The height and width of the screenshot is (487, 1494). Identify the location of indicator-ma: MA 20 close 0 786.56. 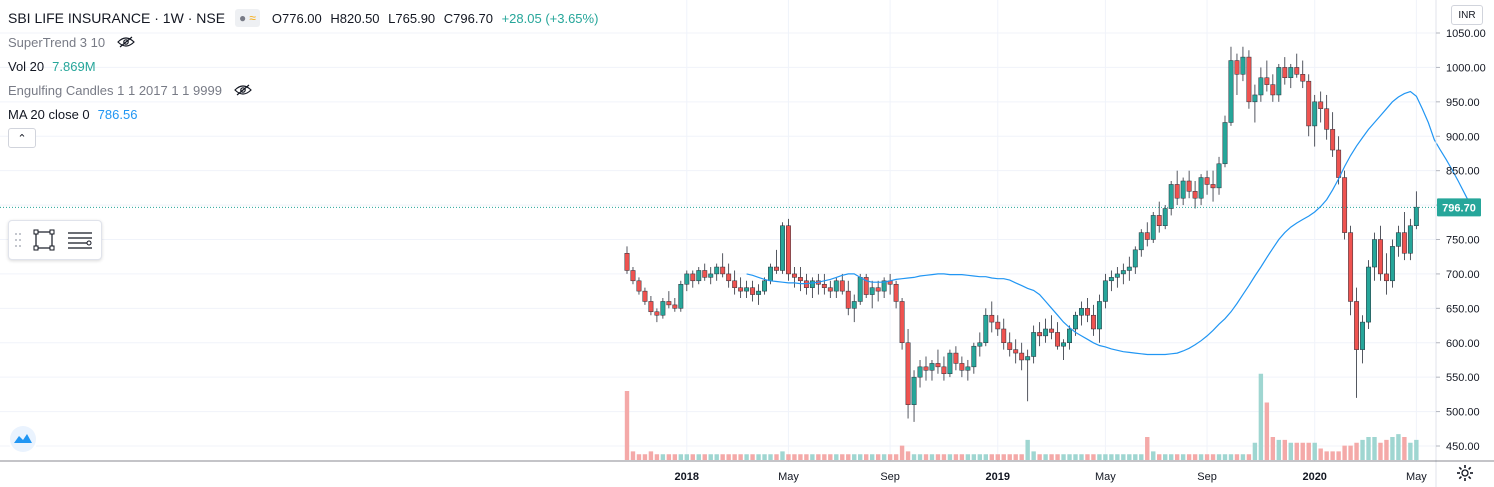
(305, 114).